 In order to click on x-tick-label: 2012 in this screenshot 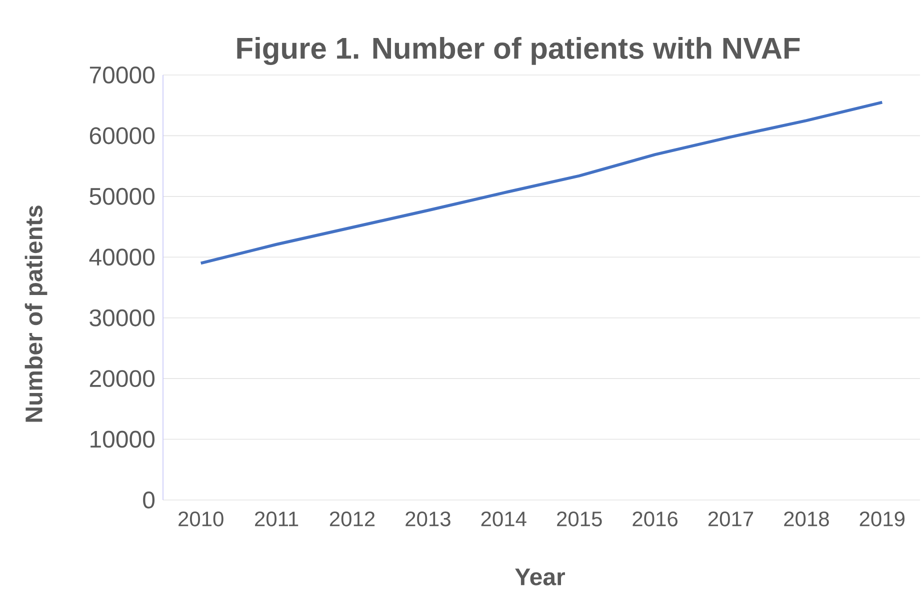, I will do `click(352, 519)`.